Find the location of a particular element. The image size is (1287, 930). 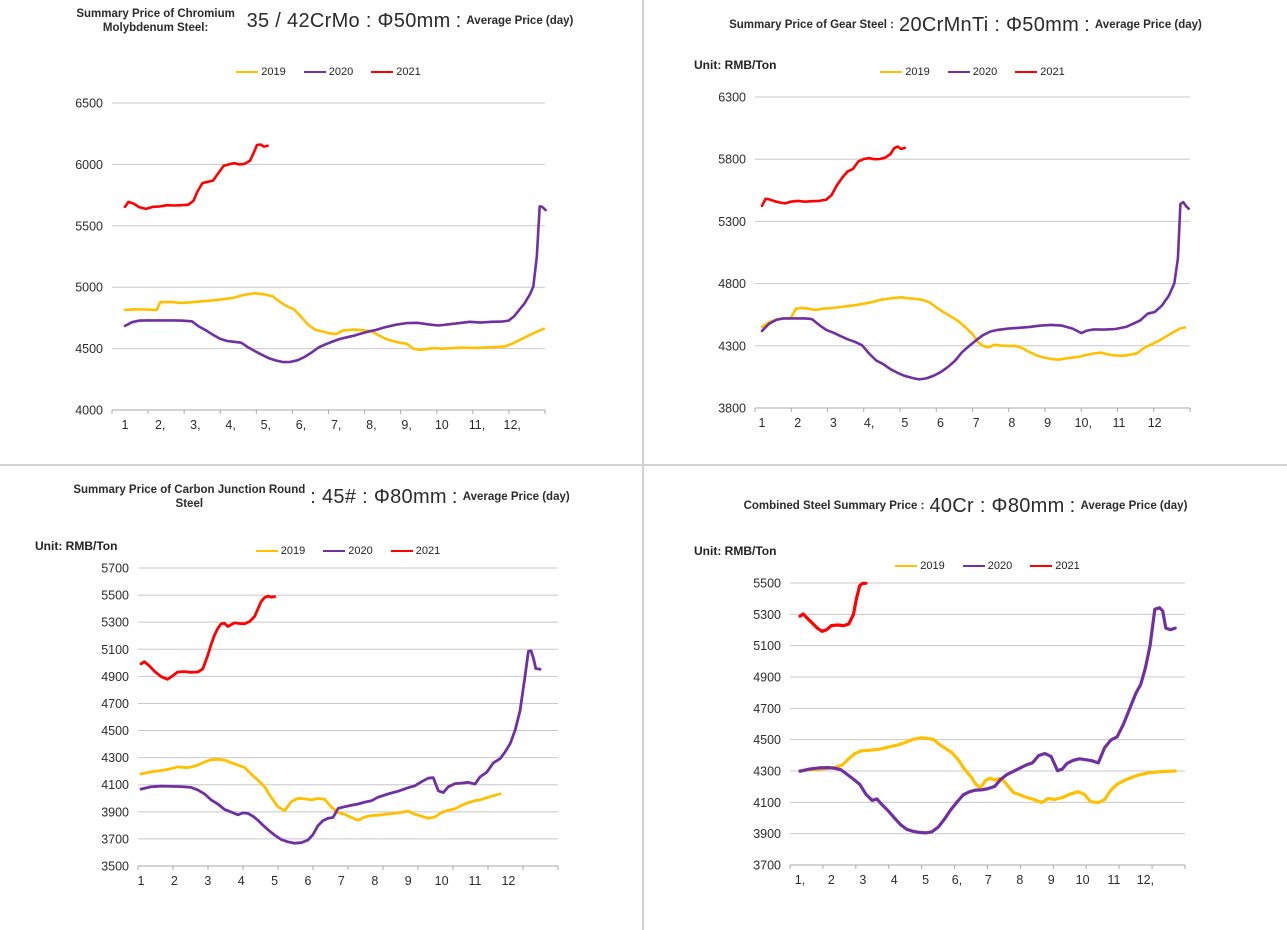

y-axis-tick-label: 3700 is located at coordinates (115, 839).